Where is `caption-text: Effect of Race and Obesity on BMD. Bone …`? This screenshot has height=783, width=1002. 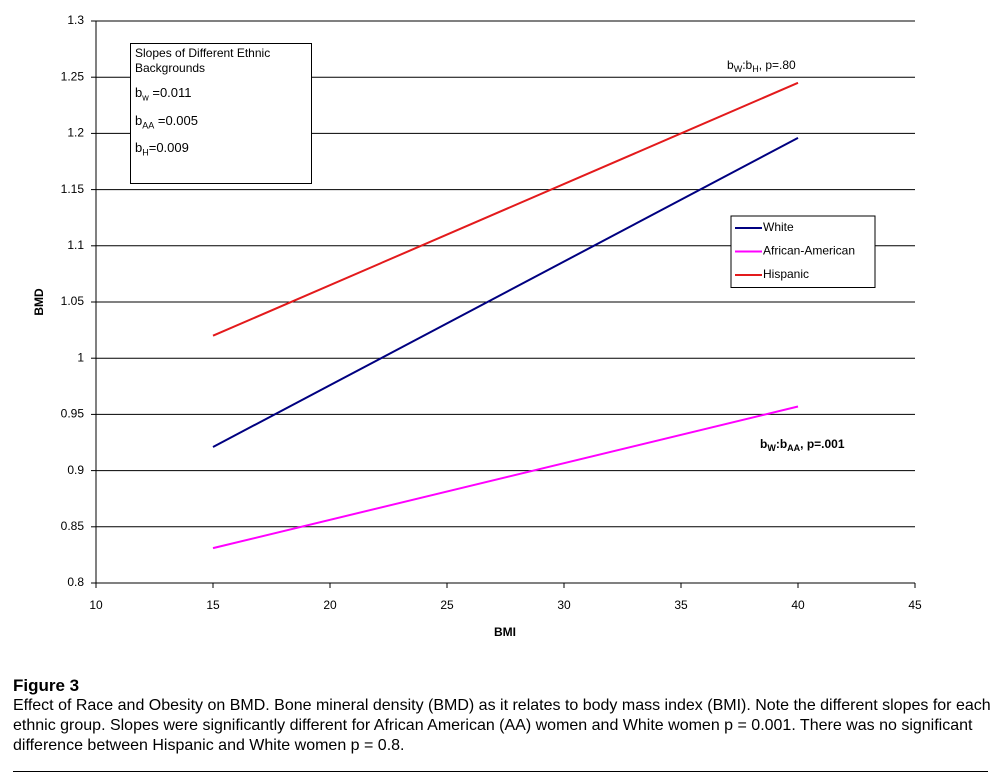
caption-text: Effect of Race and Obesity on BMD. Bone … is located at coordinates (502, 725).